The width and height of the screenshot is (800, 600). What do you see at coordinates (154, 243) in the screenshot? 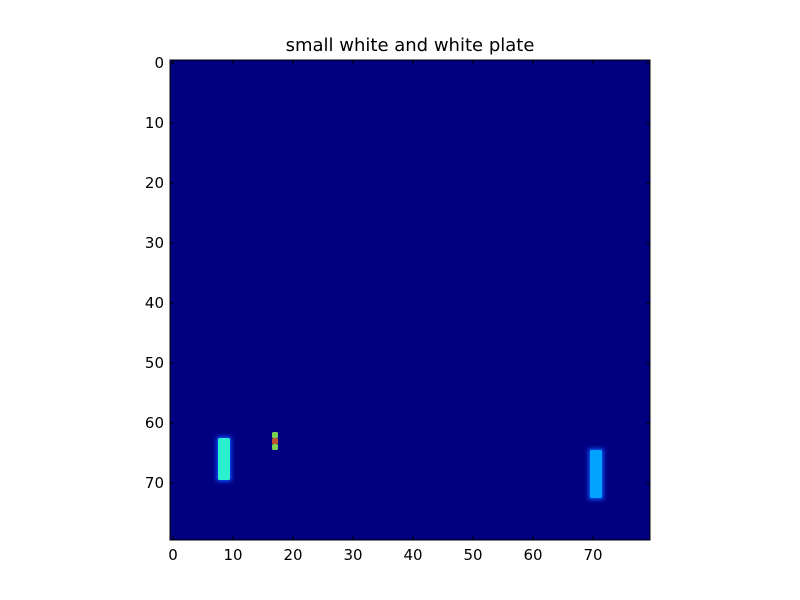
I see `y-tick-label: 30` at bounding box center [154, 243].